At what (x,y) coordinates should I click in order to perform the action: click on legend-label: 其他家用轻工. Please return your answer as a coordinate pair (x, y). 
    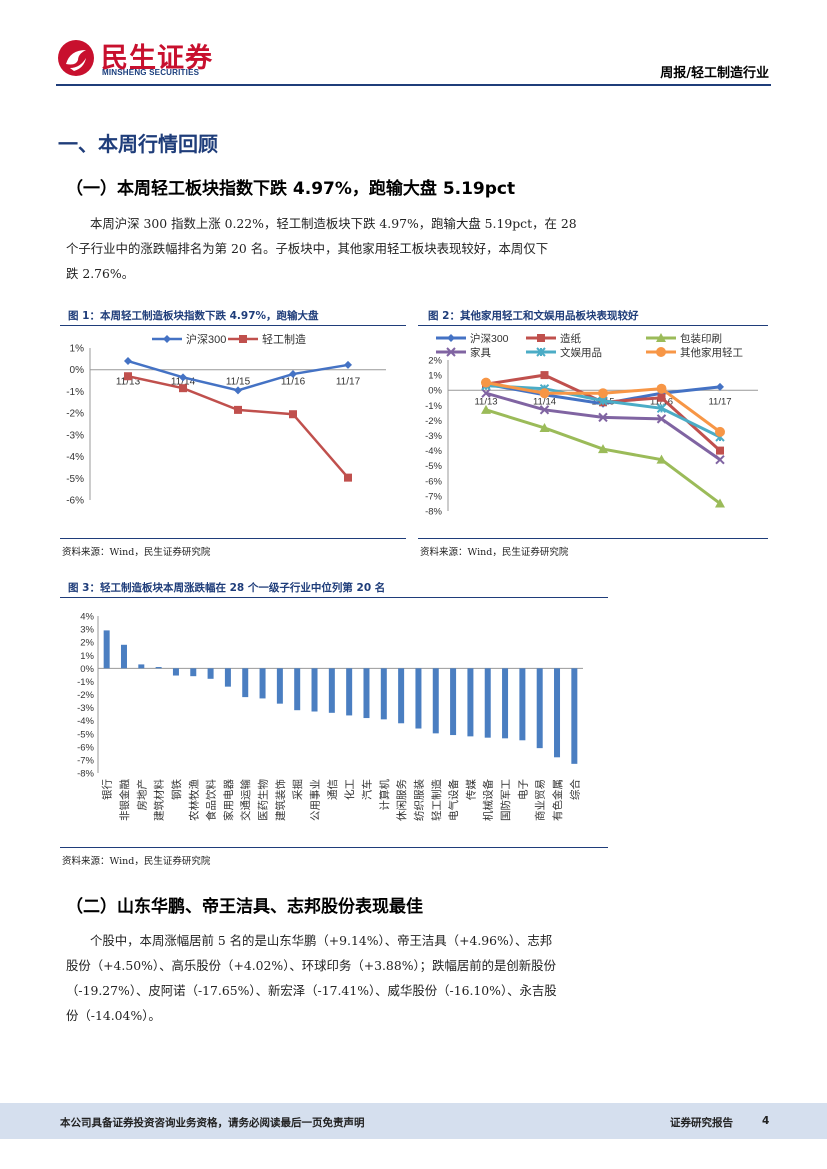
    Looking at the image, I should click on (711, 352).